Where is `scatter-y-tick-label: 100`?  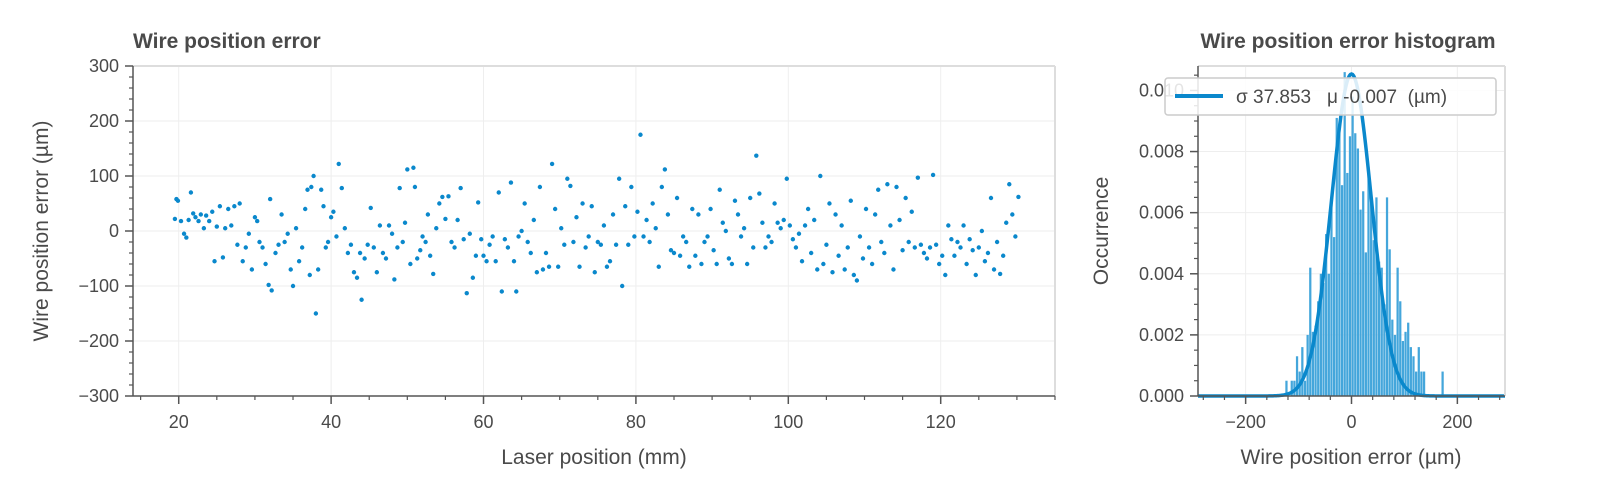 scatter-y-tick-label: 100 is located at coordinates (104, 176).